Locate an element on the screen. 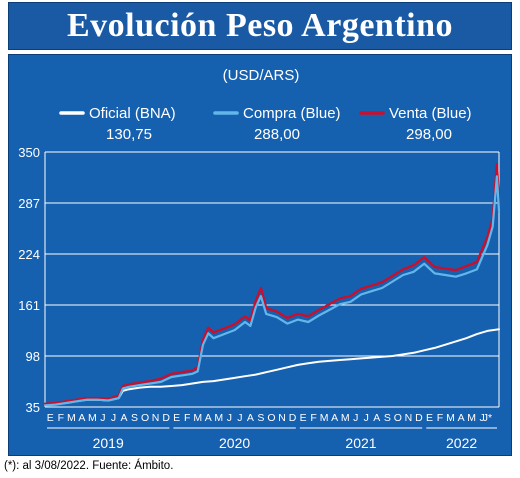  year-label: 2021 is located at coordinates (360, 443).